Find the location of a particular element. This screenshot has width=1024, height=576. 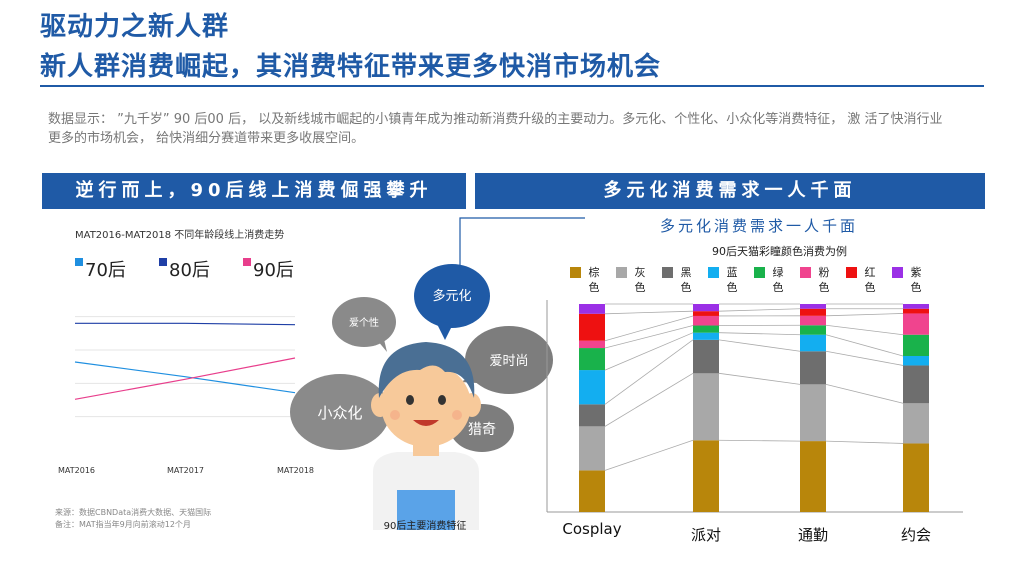

legend-label: 灰色 is located at coordinates (640, 280).